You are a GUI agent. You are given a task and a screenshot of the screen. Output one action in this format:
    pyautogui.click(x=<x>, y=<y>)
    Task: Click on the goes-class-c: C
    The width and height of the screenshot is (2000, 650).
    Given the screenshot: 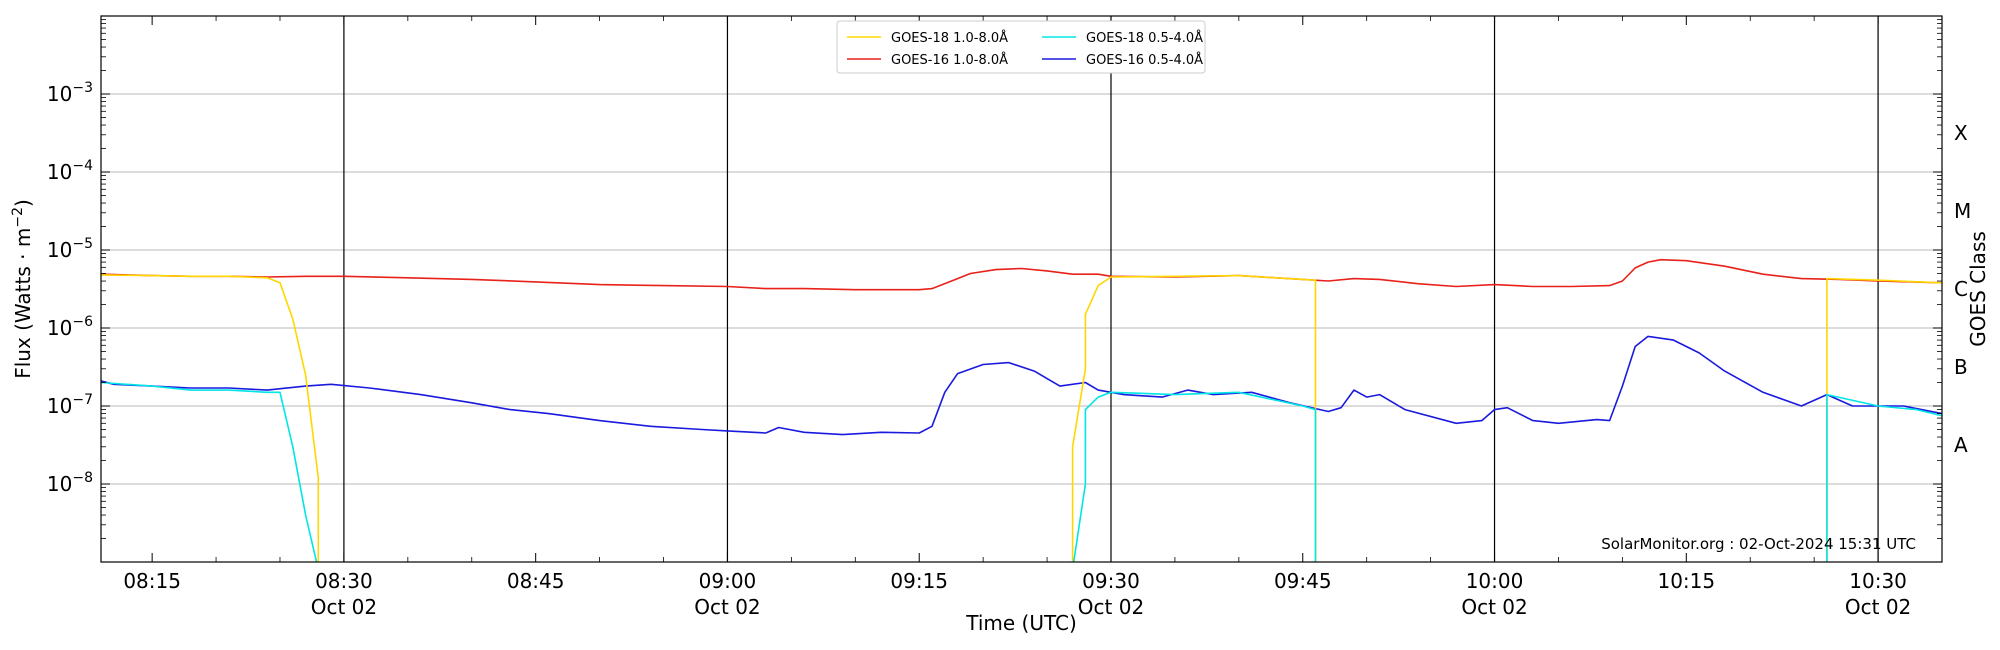 What is the action you would take?
    pyautogui.click(x=1961, y=289)
    